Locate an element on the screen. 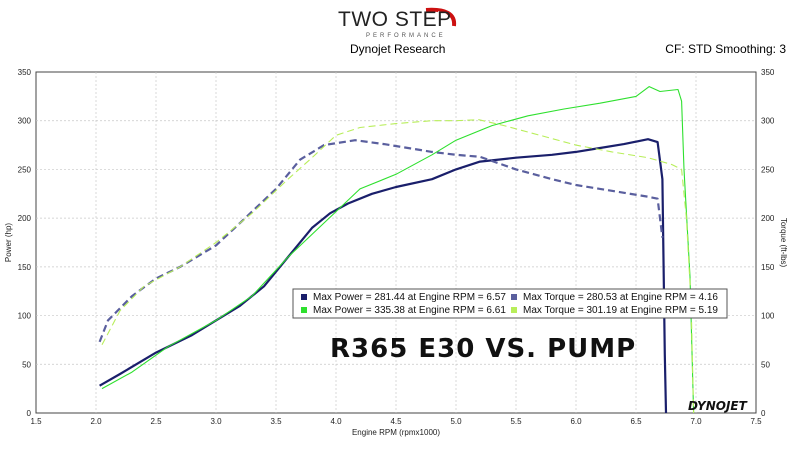 Image resolution: width=800 pixels, height=450 pixels. y-tick-label-right: 50 is located at coordinates (765, 364).